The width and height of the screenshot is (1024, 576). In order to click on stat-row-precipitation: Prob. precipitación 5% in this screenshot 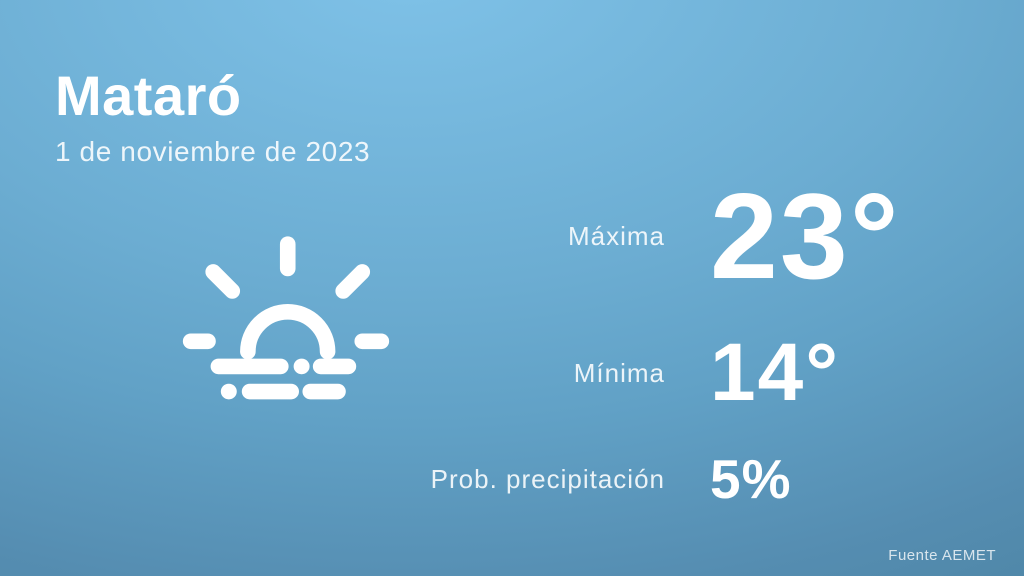, I will do `click(692, 478)`.